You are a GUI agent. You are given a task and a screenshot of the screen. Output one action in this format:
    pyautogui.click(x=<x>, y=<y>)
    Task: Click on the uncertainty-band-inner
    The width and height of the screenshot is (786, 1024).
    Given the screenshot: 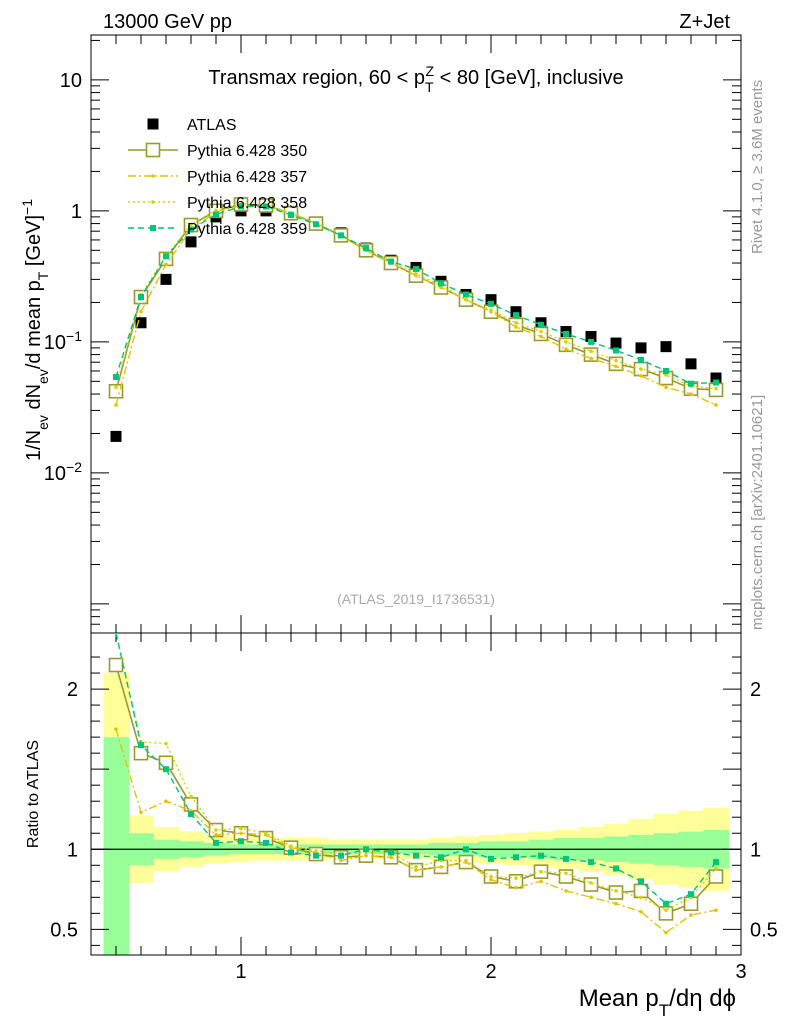 What is the action you would take?
    pyautogui.click(x=116, y=846)
    